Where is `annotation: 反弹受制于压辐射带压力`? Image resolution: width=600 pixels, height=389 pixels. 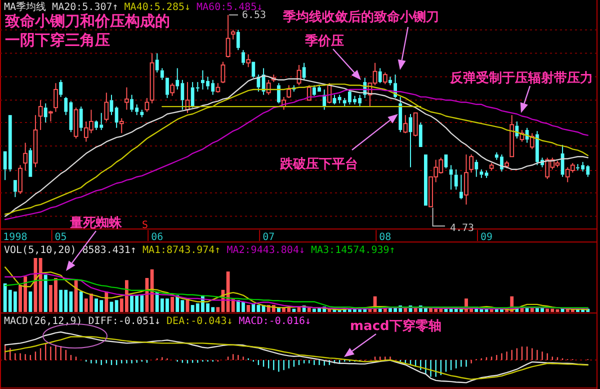
annotation: 反弹受制于压辐射带压力 is located at coordinates (521, 78).